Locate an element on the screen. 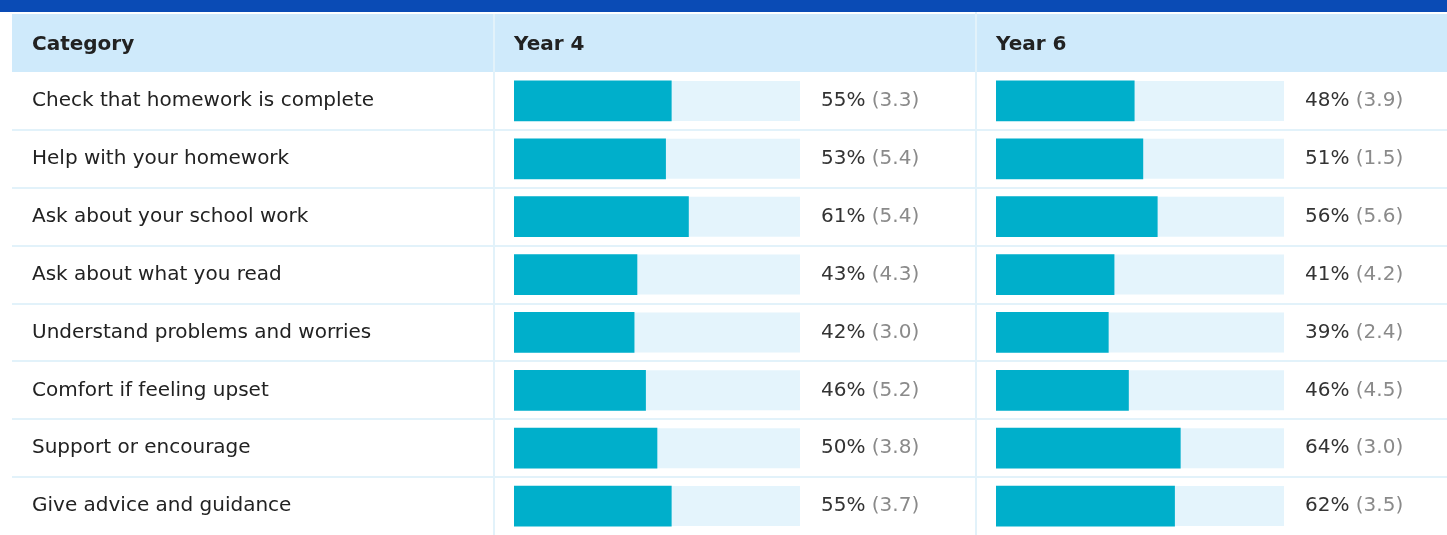  y-tick-label: Understand problems and worries is located at coordinates (202, 330).